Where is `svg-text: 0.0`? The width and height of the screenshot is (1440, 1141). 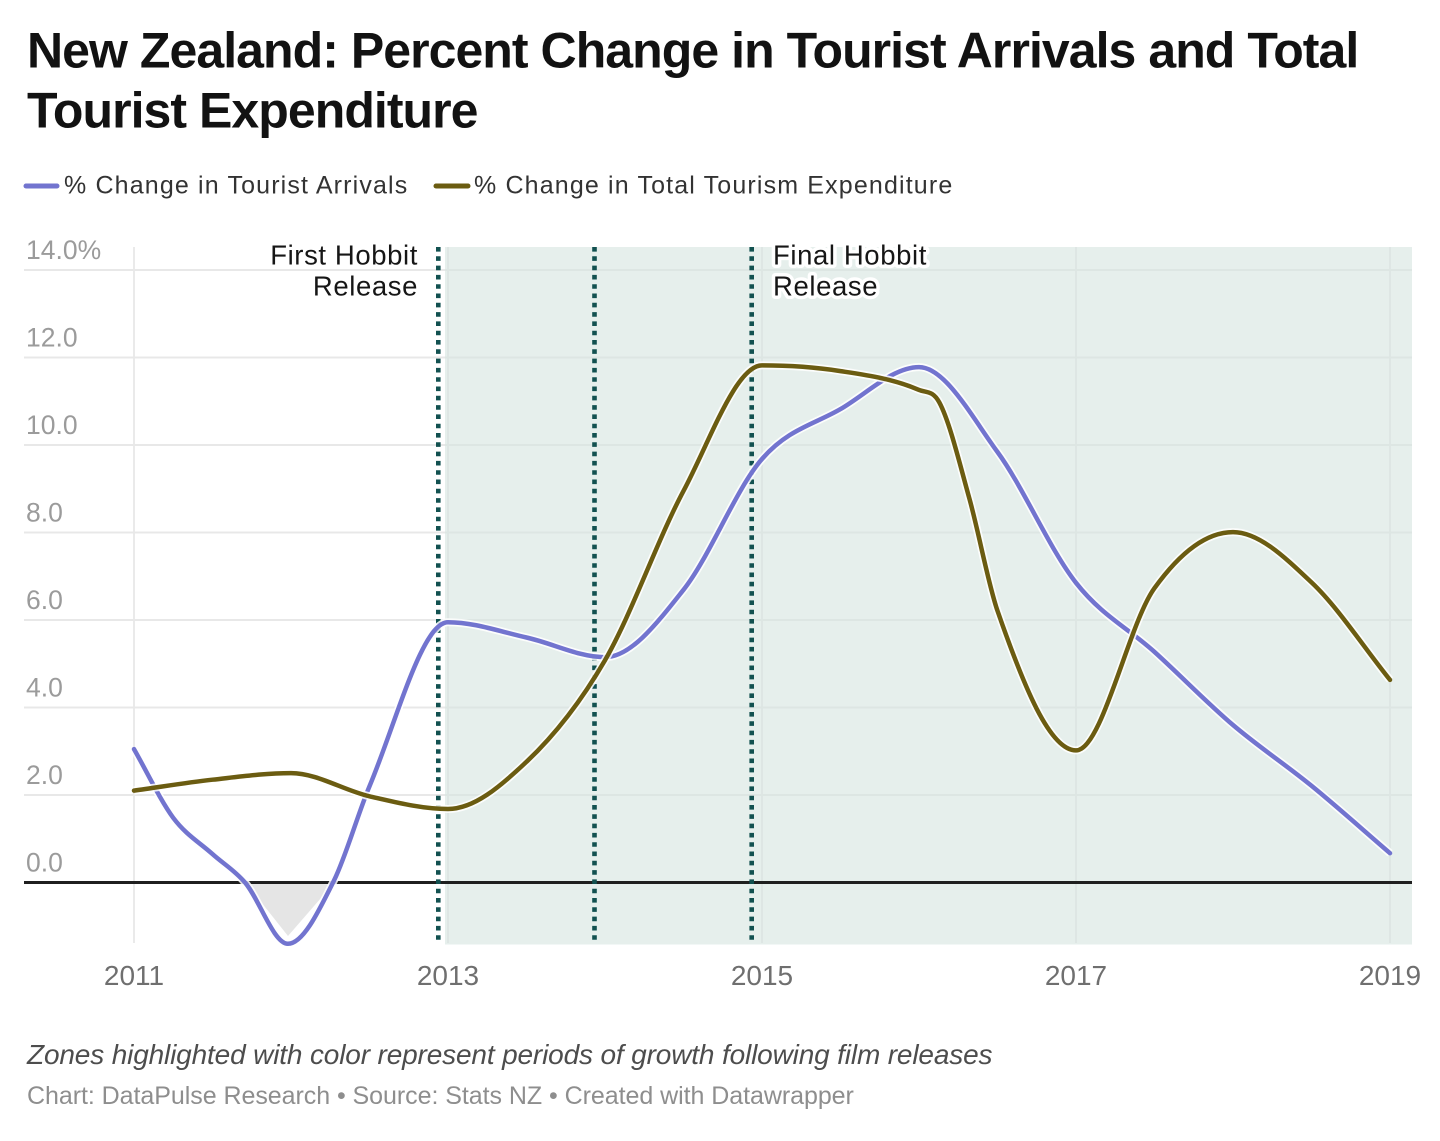
svg-text: 0.0 is located at coordinates (44, 863).